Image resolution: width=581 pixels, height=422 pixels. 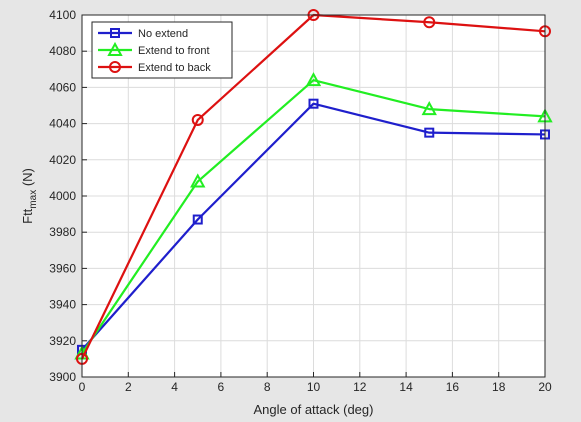 I want to click on y-tick-label: 4000, so click(x=62, y=196).